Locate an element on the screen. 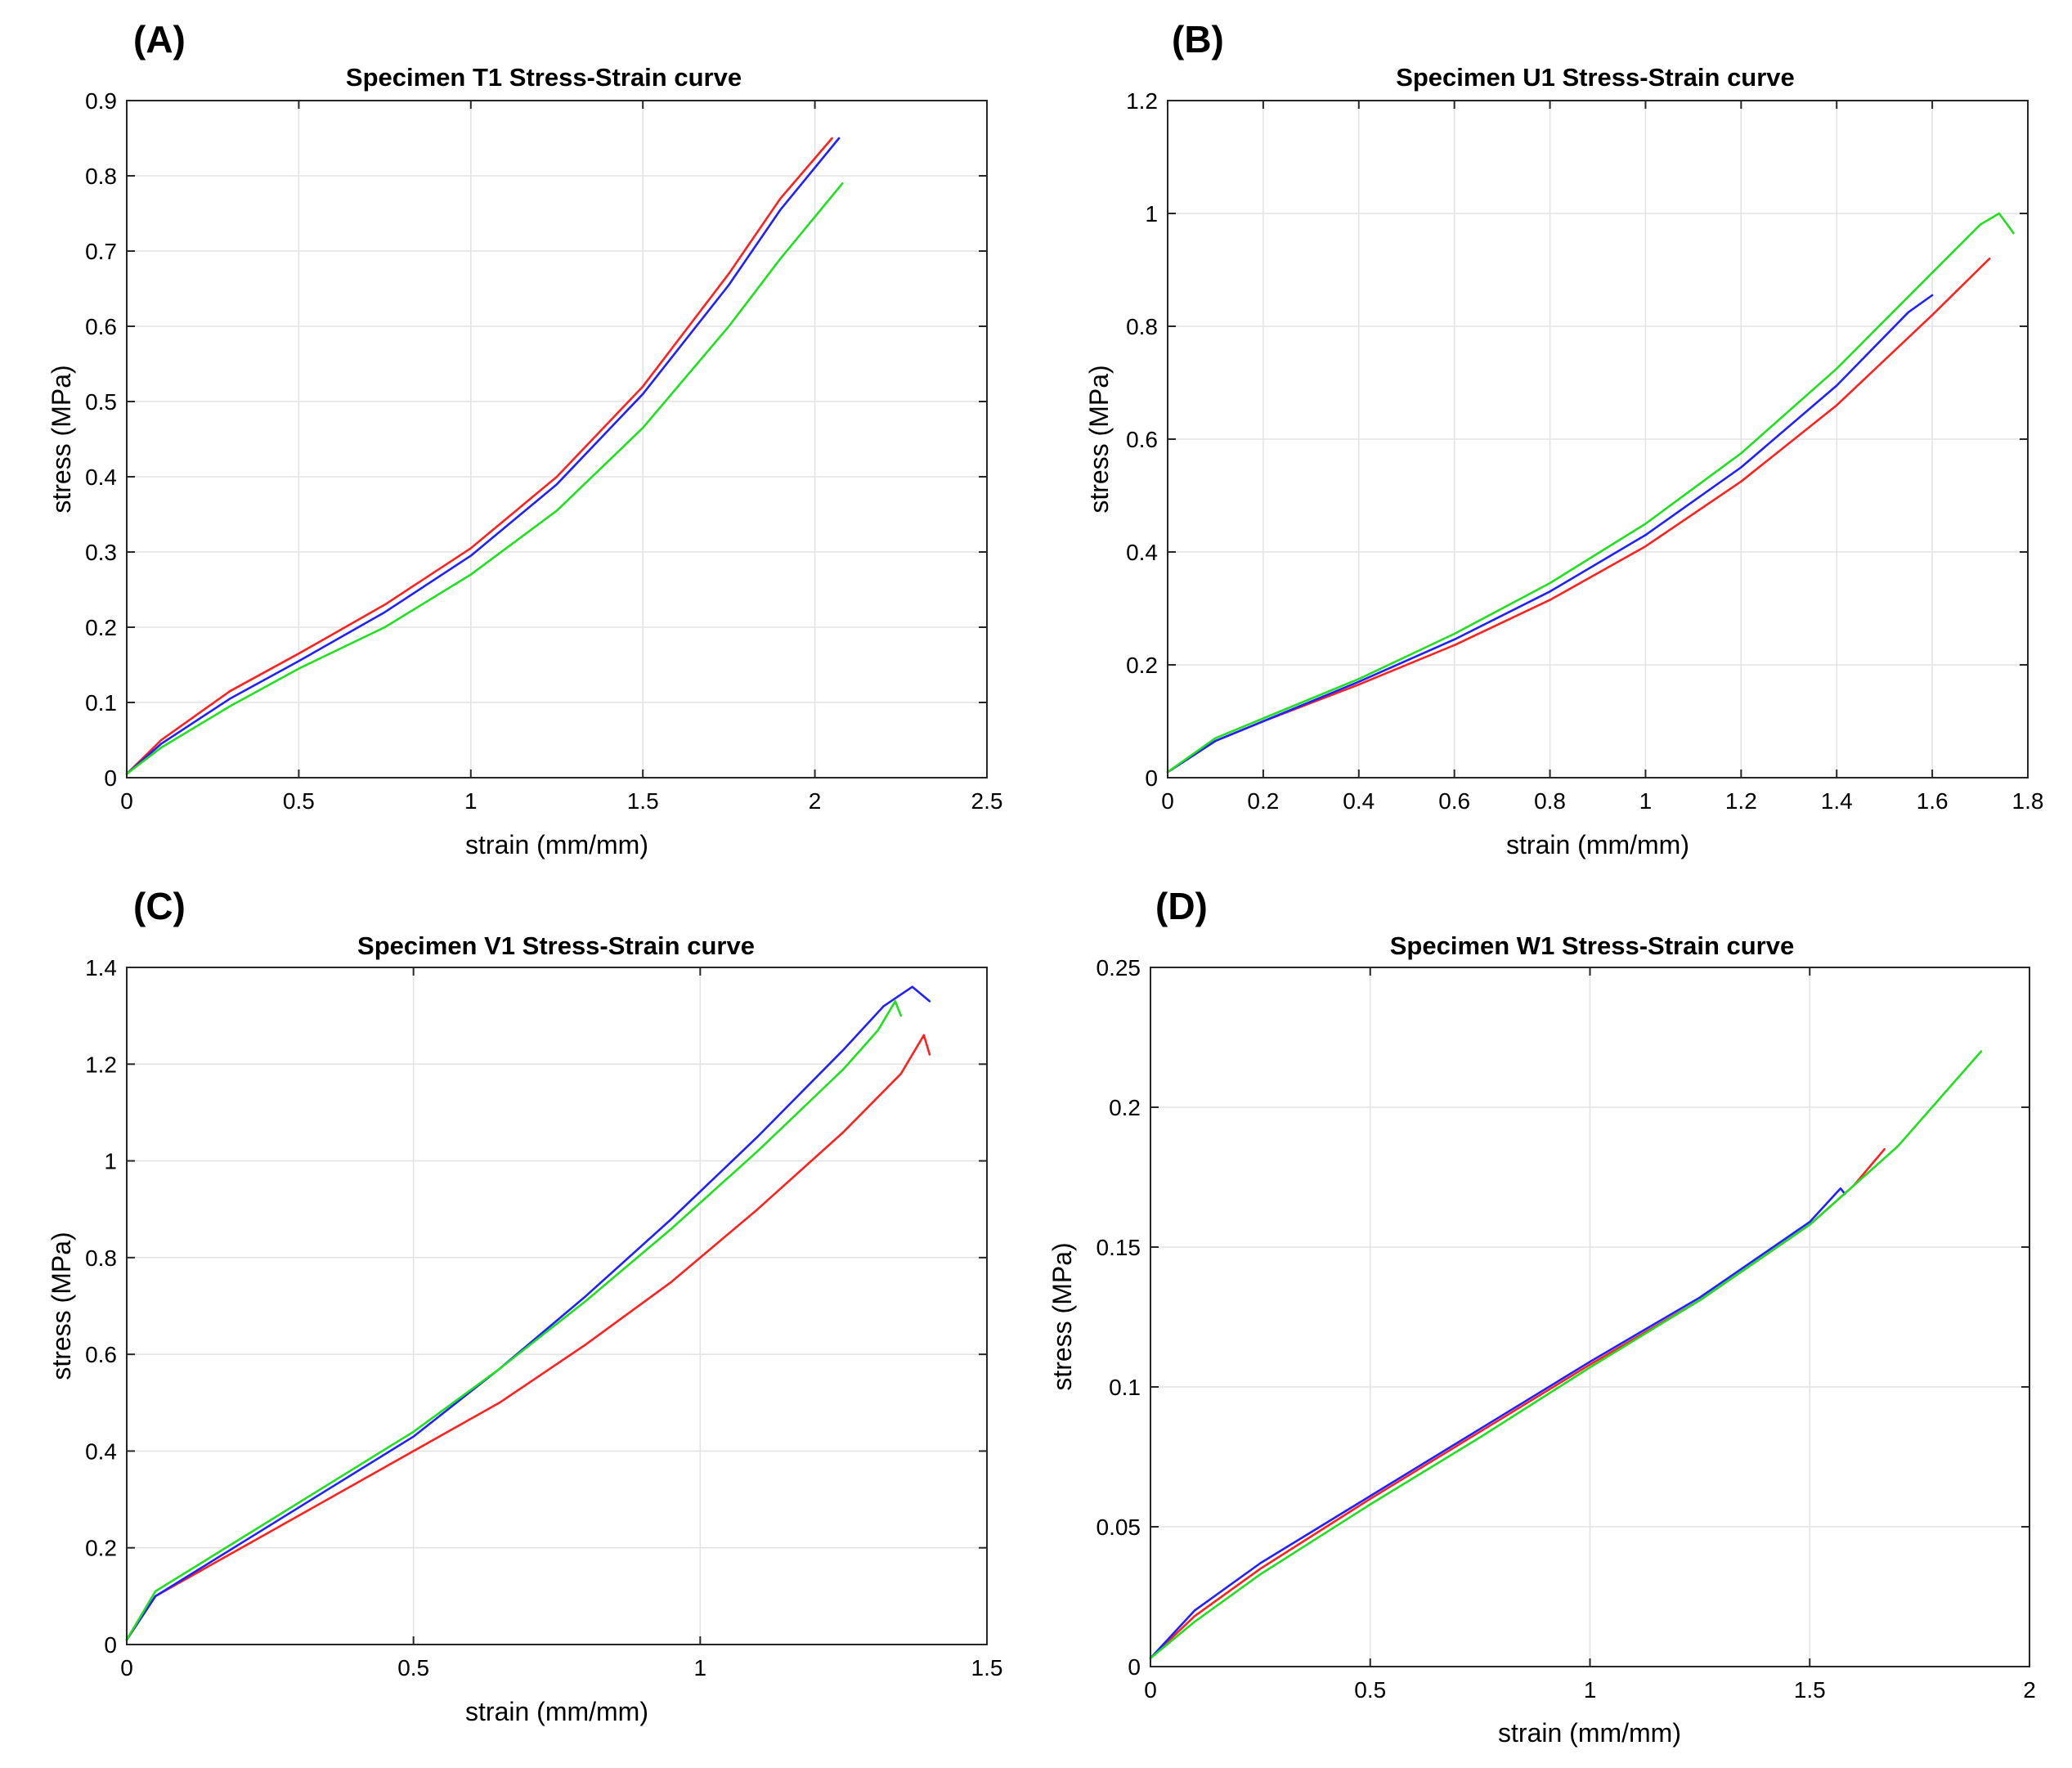 This screenshot has width=2072, height=1768. y-tick-label-a-7: 0.7 is located at coordinates (101, 252).